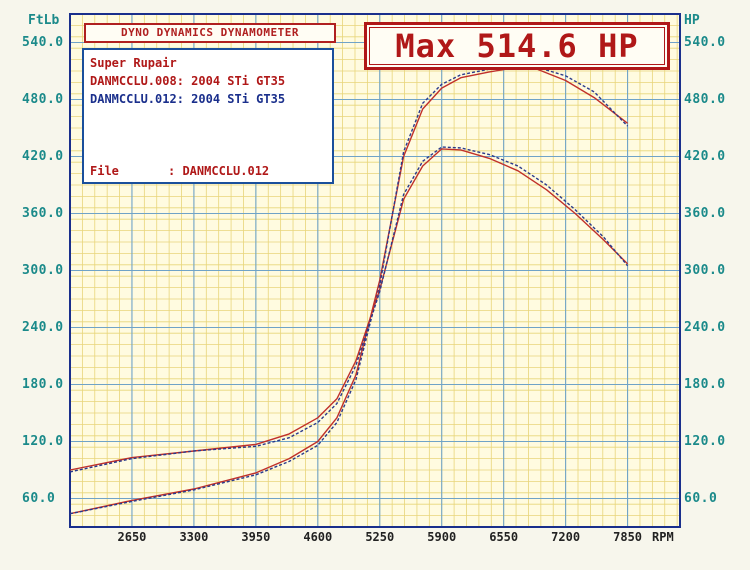  What do you see at coordinates (705, 270) in the screenshot?
I see `y-right-tick-label: 300.0` at bounding box center [705, 270].